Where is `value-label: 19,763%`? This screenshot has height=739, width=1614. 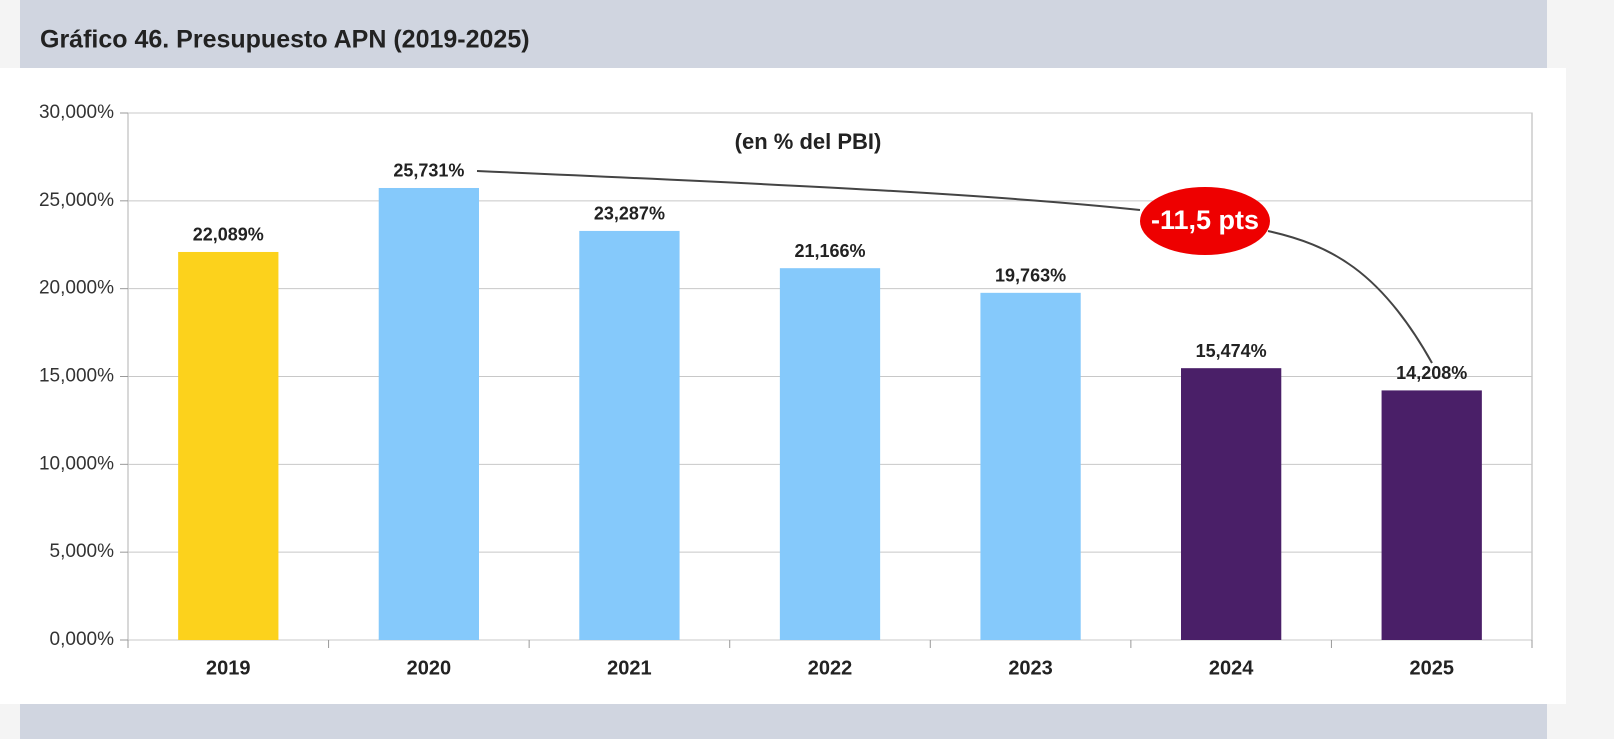
value-label: 19,763% is located at coordinates (1030, 276).